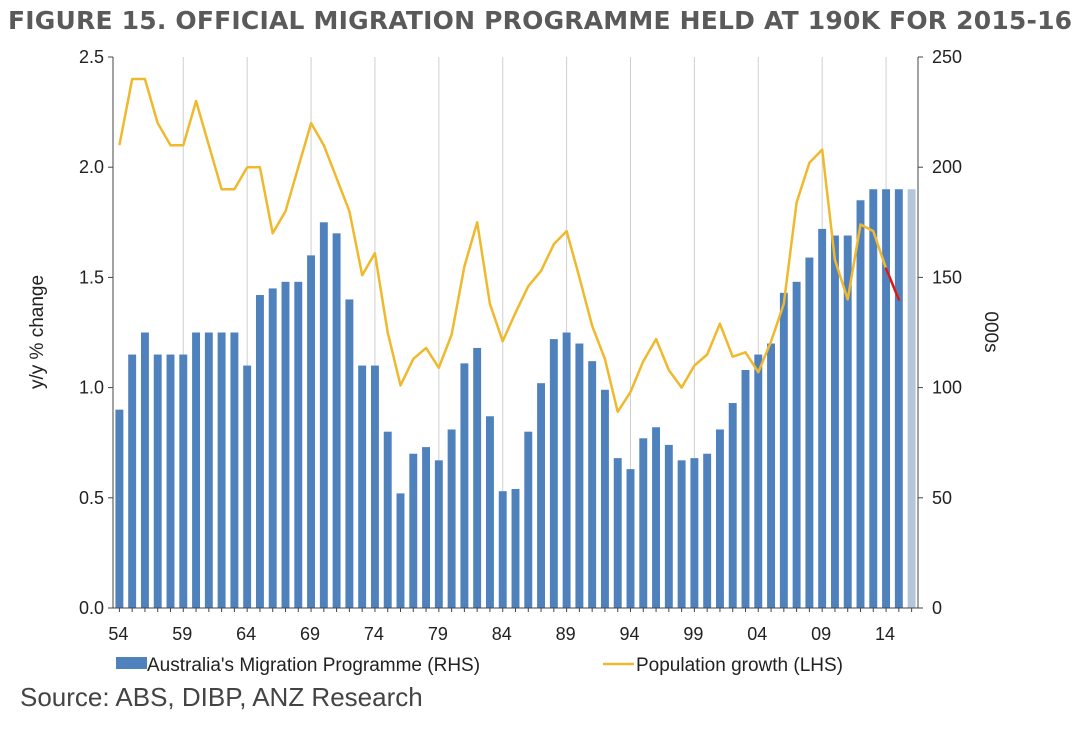 The width and height of the screenshot is (1082, 730). I want to click on legend-label-migration: Australia's Migration Programme (RHS), so click(313, 665).